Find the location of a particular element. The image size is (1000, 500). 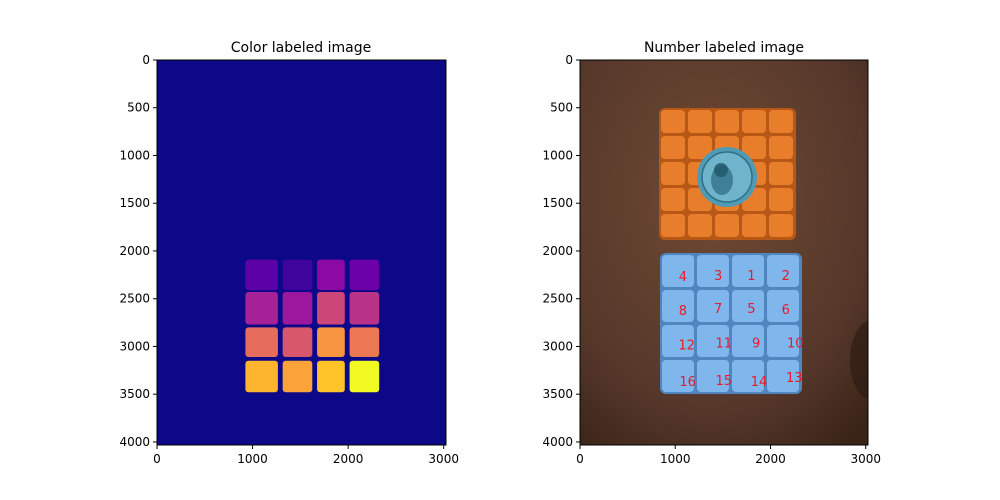

right-y-axis: 0 500 1000 1500 2000 2500 3000 3500 4000 is located at coordinates (561, 251).